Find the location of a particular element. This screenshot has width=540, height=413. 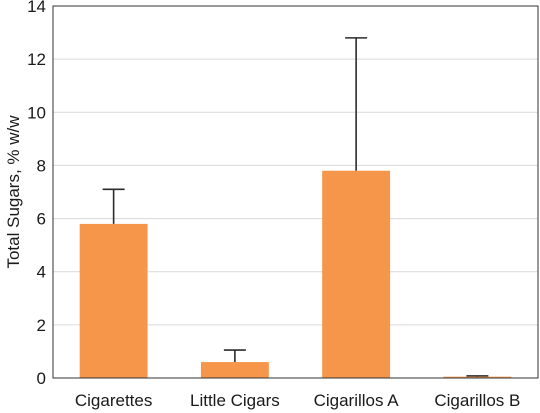

x-category-label: Cigarillos B is located at coordinates (477, 400).